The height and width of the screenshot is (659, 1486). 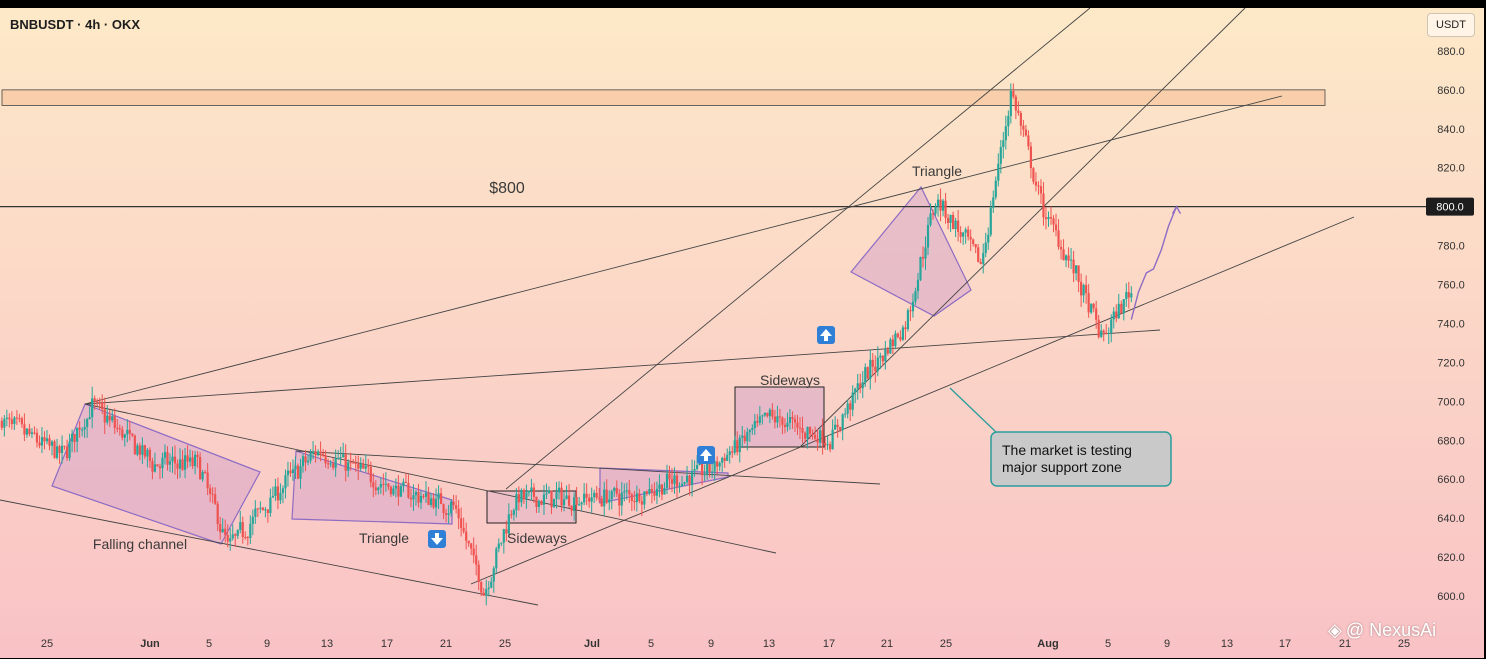 I want to click on price-tick-label: 660.0, so click(x=1451, y=480).